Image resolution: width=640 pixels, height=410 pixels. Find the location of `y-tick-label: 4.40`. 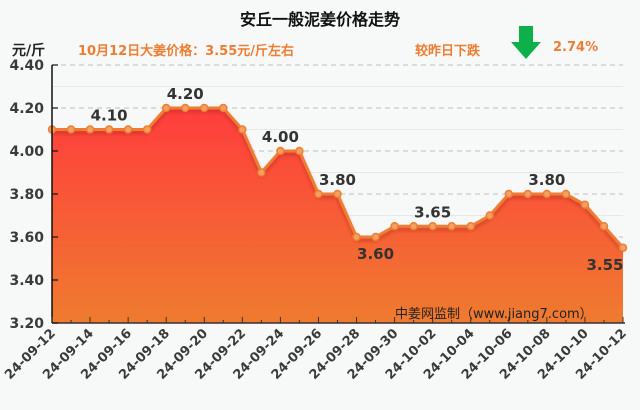

y-tick-label: 4.40 is located at coordinates (26, 66).